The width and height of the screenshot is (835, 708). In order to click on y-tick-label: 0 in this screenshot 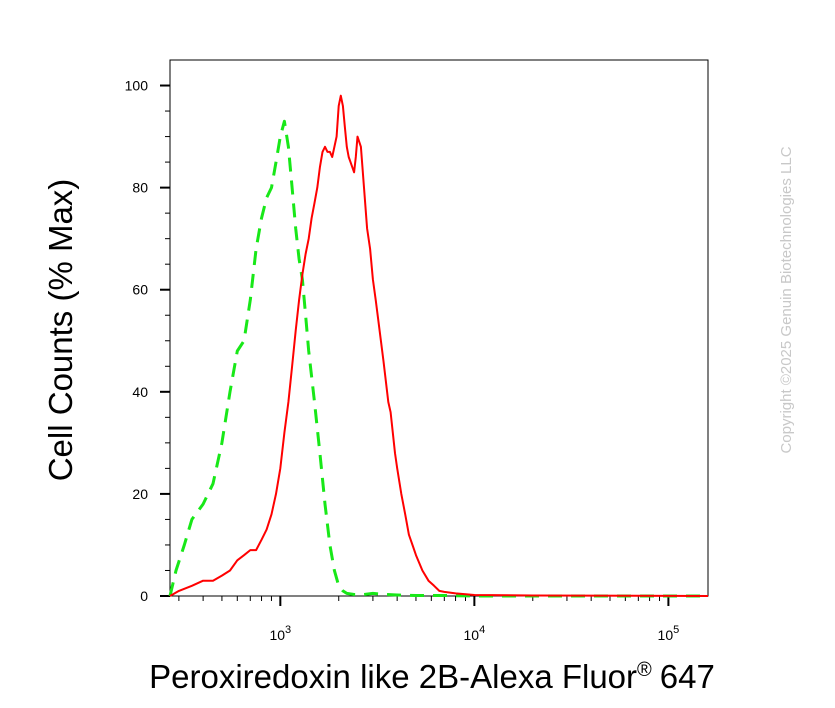, I will do `click(144, 596)`.